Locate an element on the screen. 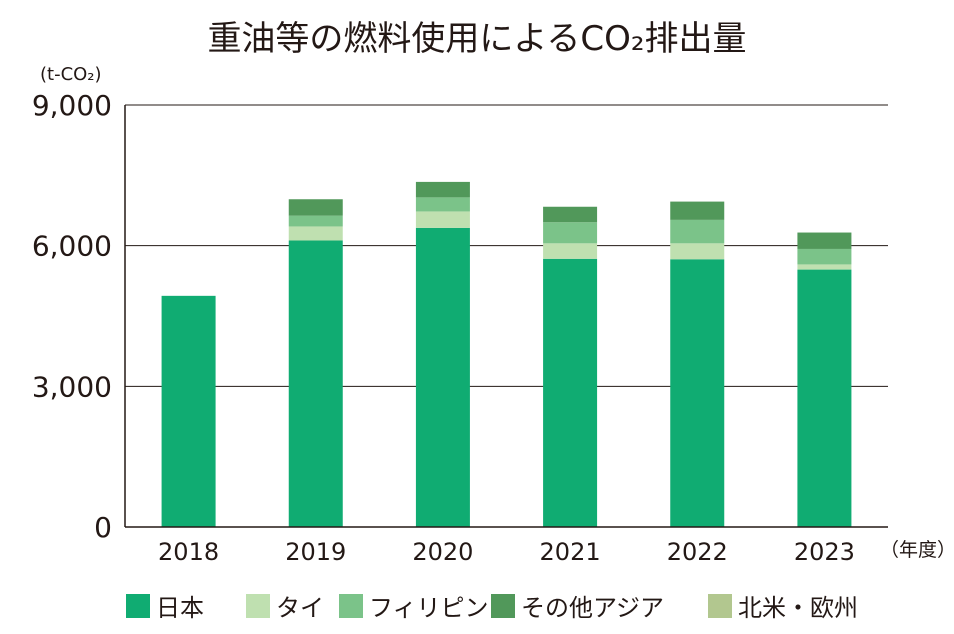 The image size is (954, 634). legend-item: その他アジア is located at coordinates (577, 608).